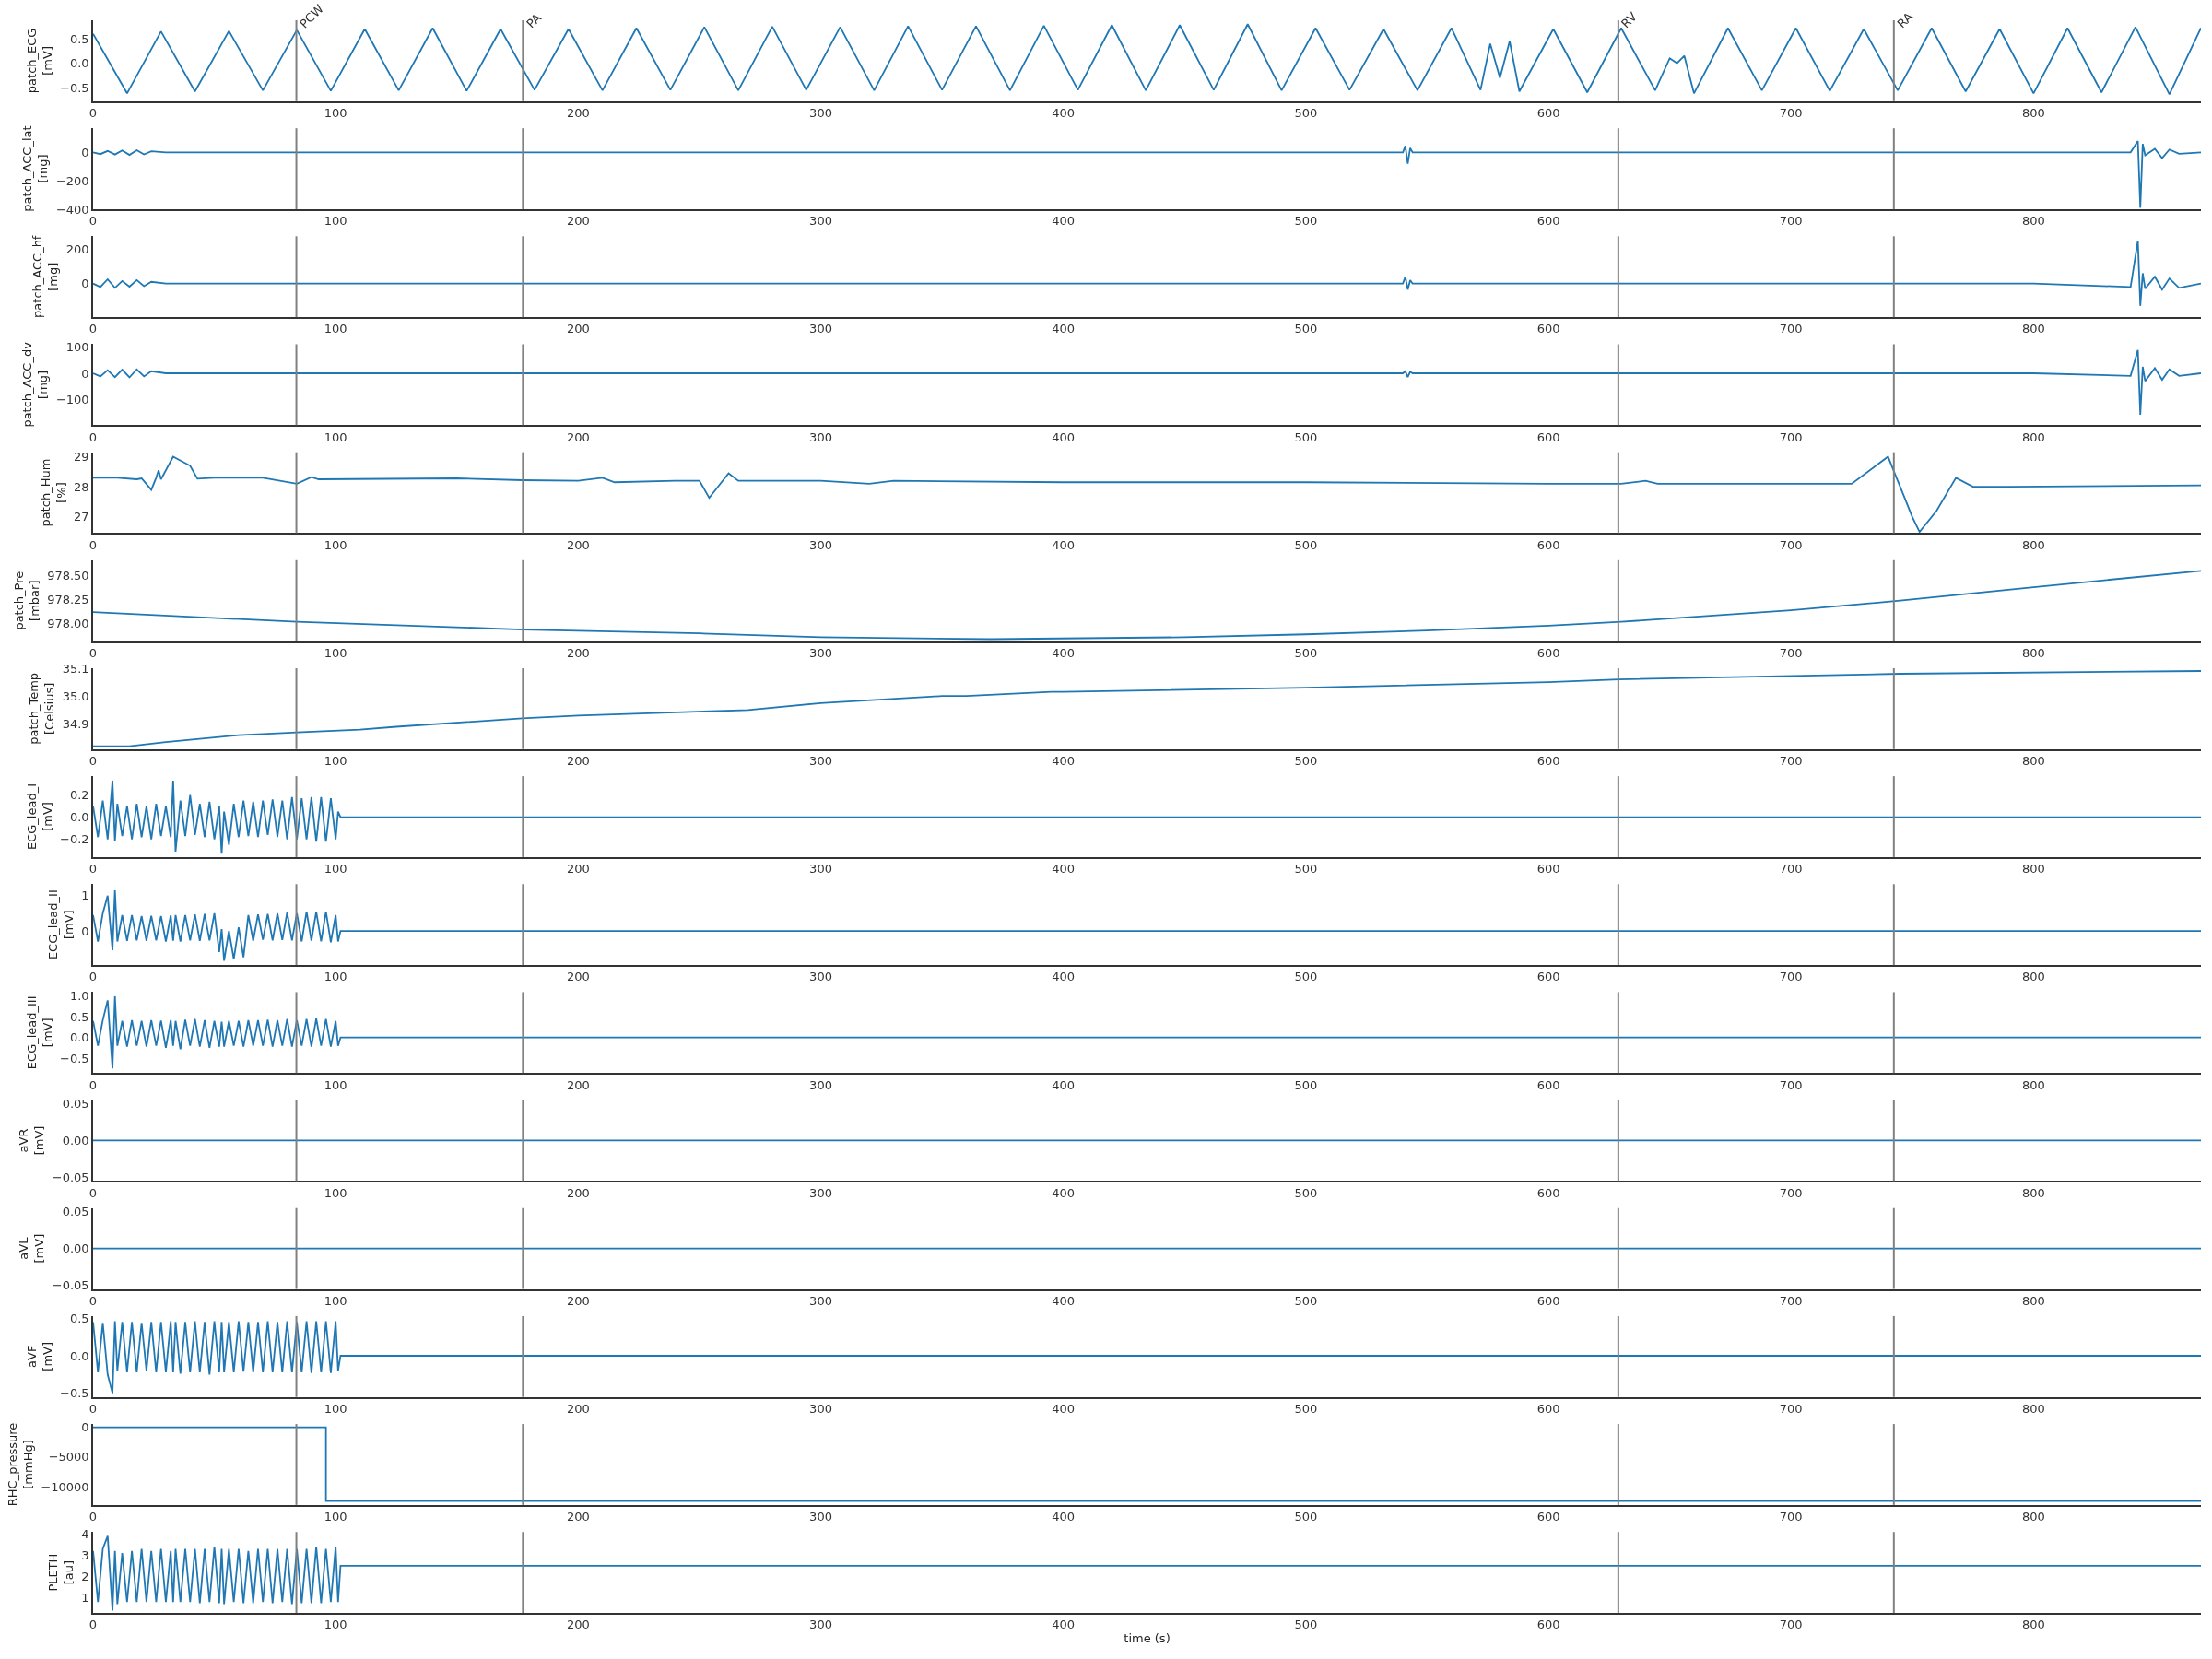  What do you see at coordinates (68, 600) in the screenshot?
I see `y-tick-label: 978.25` at bounding box center [68, 600].